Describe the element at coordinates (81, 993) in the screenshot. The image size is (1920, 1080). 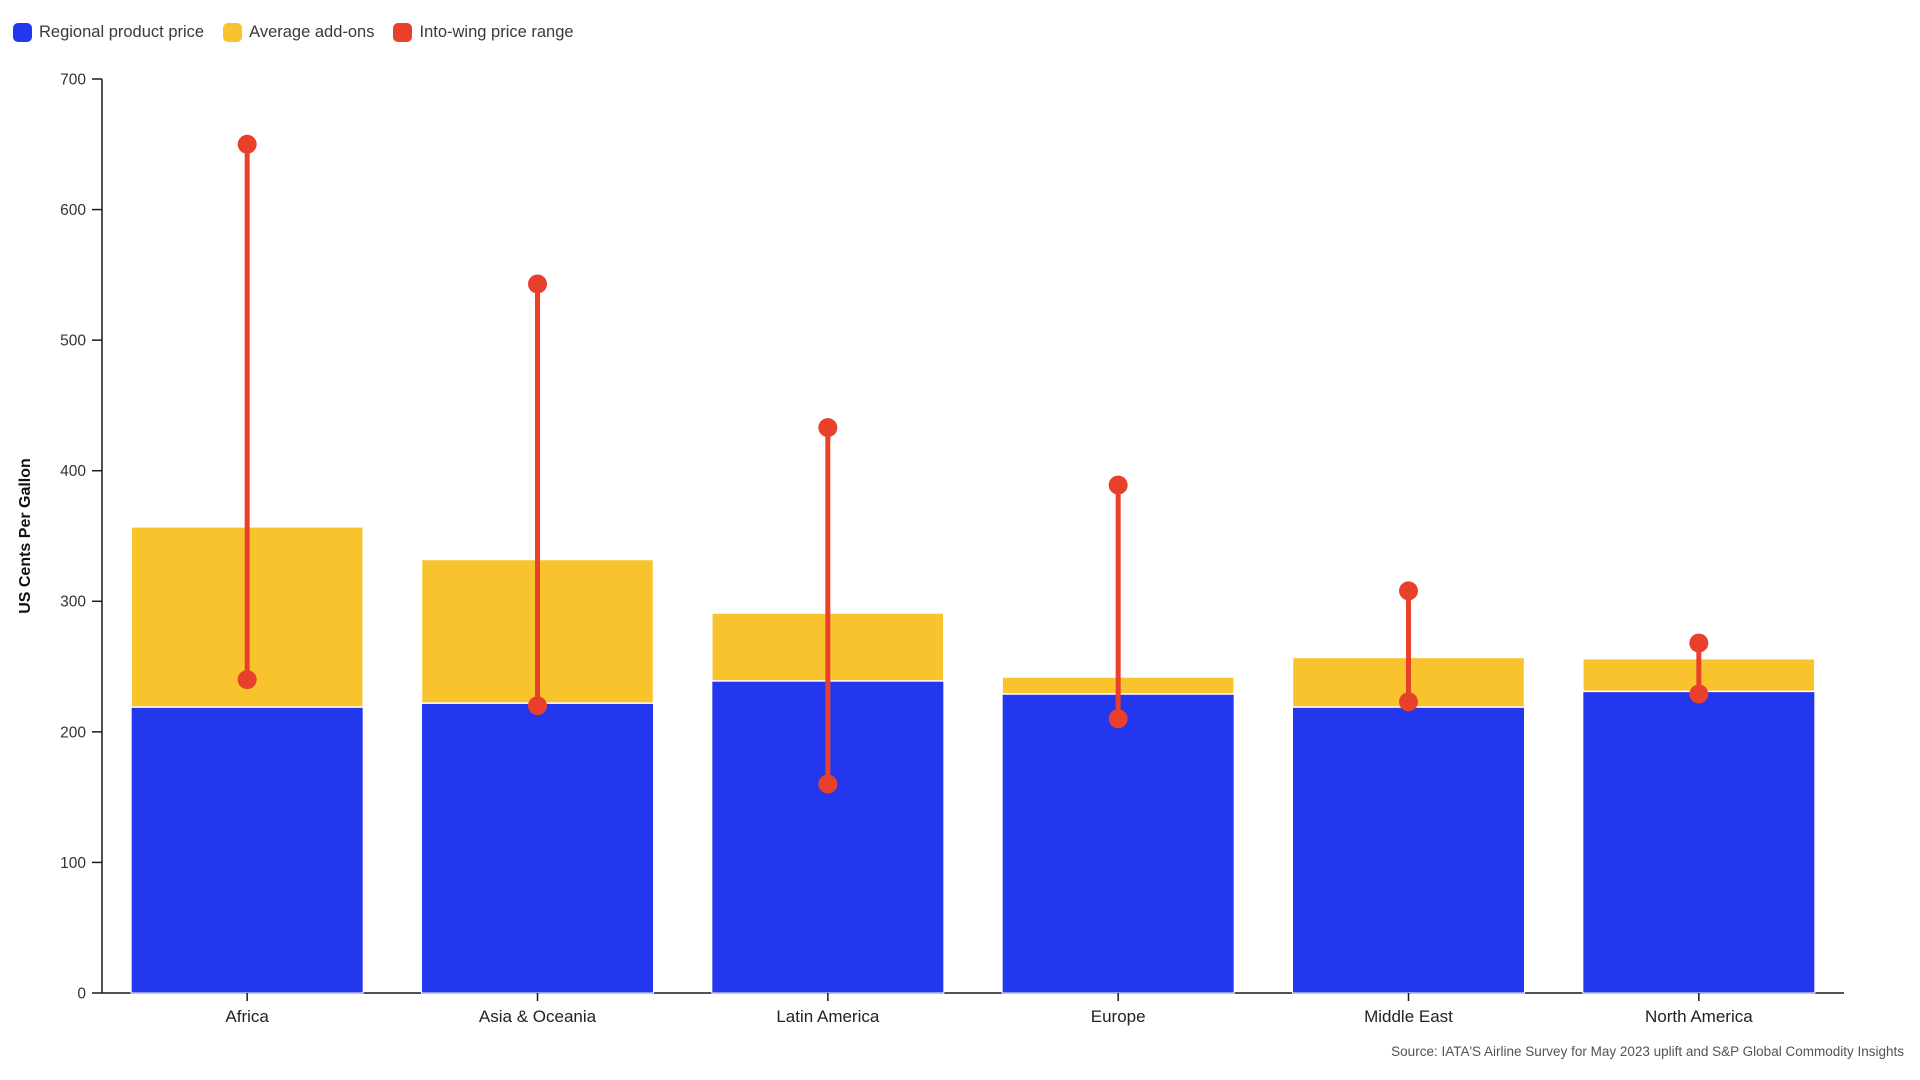
I see `y-tick-label-0: 0` at that location.